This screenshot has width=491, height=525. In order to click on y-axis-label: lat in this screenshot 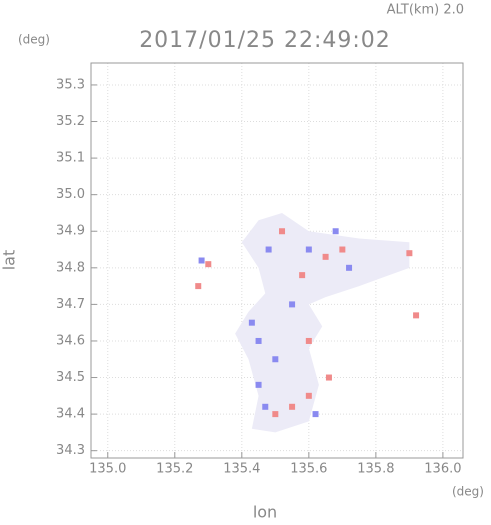, I will do `click(9, 260)`.